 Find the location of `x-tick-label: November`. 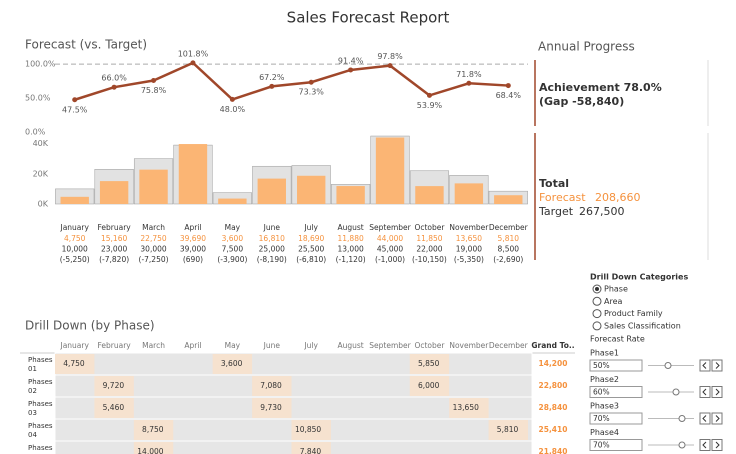

x-tick-label: November is located at coordinates (469, 227).